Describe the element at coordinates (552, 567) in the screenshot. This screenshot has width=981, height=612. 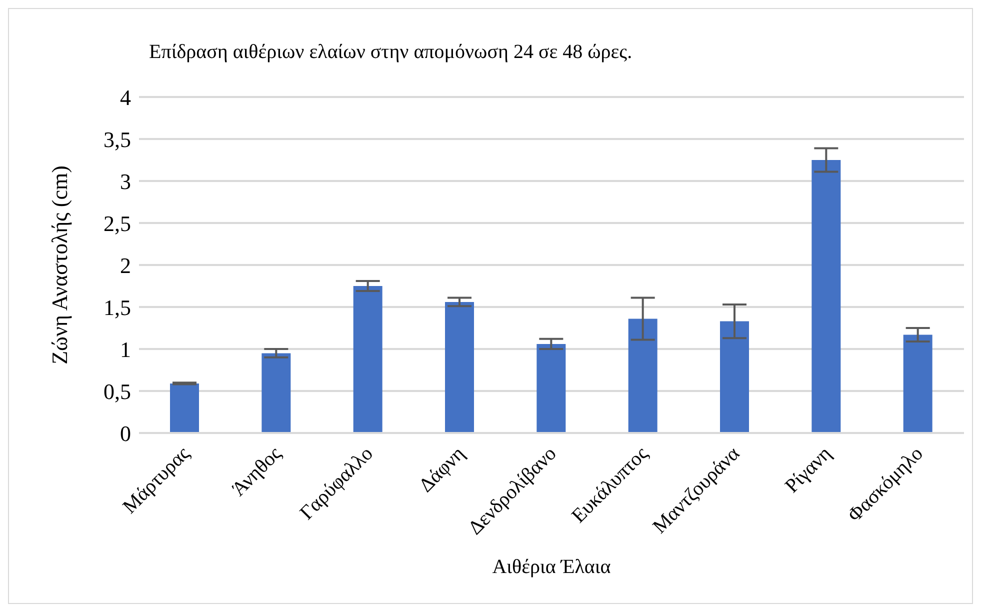
I see `x-axis-title: Αιθέρια Έλαια` at that location.